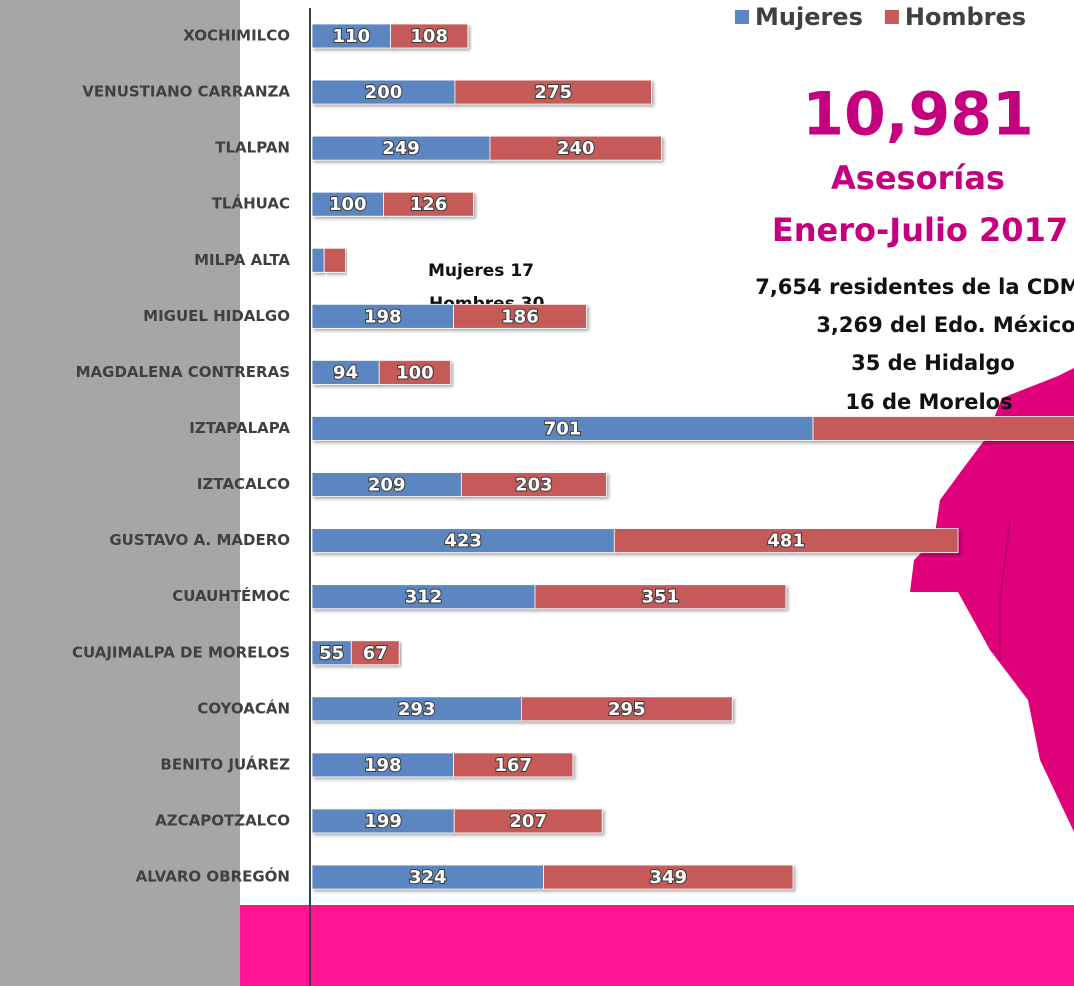 Image resolution: width=1074 pixels, height=986 pixels. I want to click on value-label: 312, so click(424, 597).